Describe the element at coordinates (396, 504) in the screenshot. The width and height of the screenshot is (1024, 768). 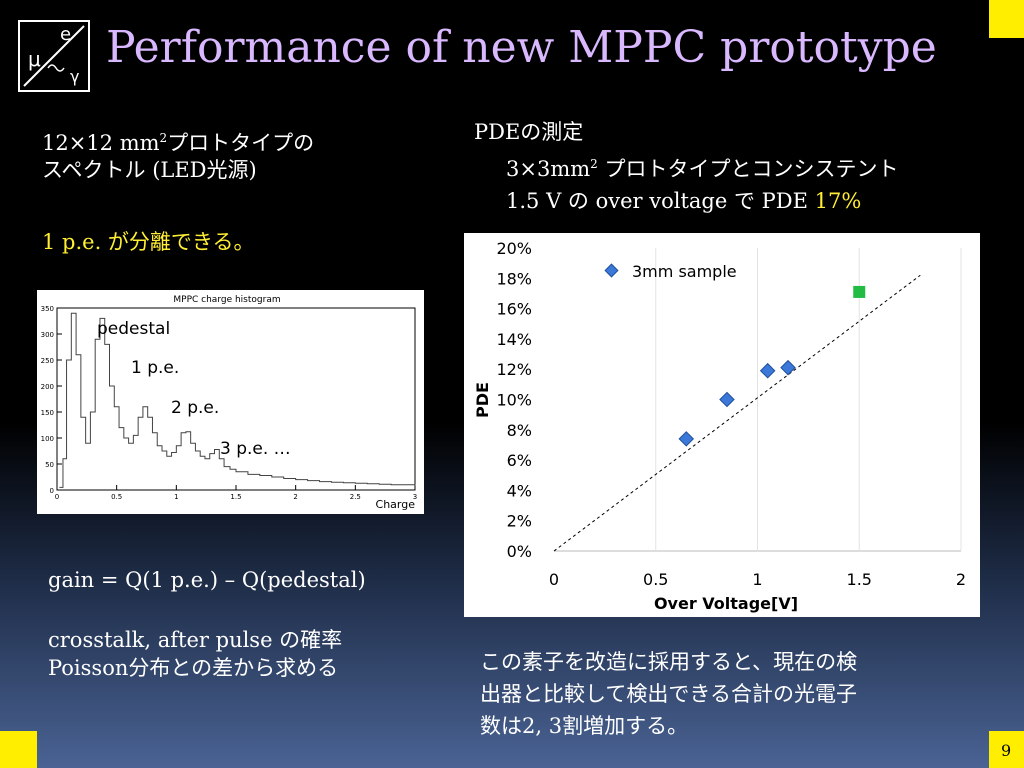
I see `histogram-xlabel: Charge` at that location.